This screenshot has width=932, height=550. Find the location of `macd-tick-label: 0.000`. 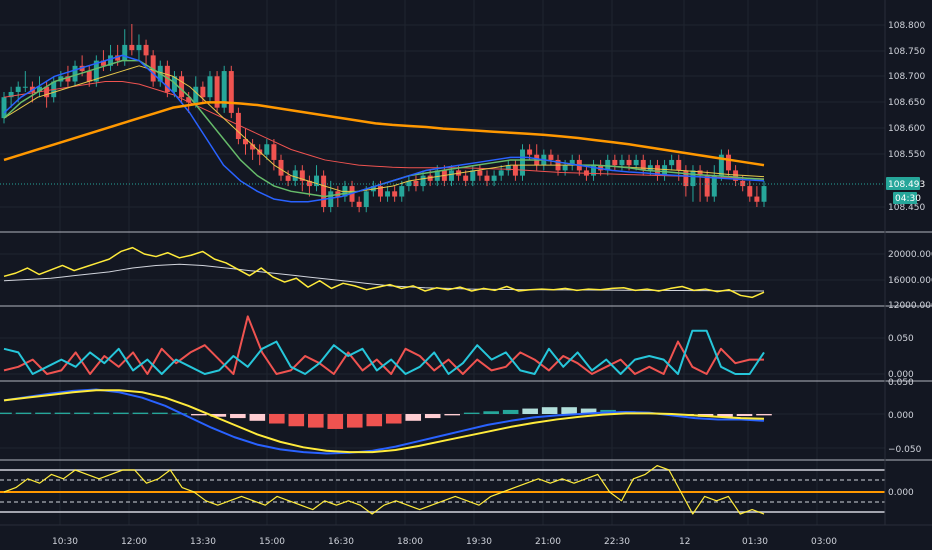

macd-tick-label: 0.000 is located at coordinates (901, 416).